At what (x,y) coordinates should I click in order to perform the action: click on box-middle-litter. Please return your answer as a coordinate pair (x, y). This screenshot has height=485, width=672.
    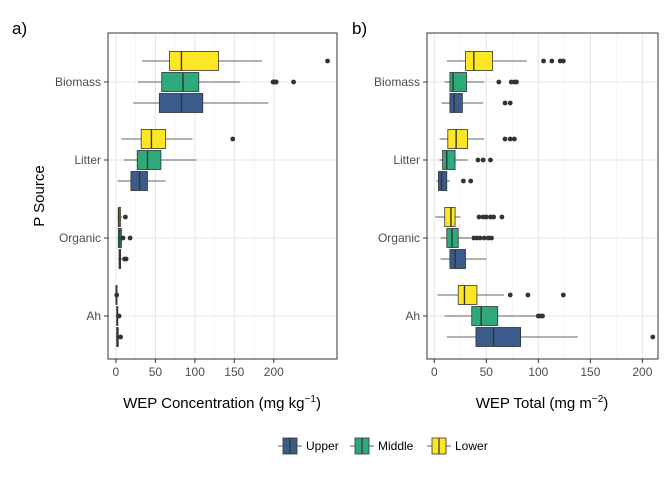
    Looking at the image, I should click on (160, 160).